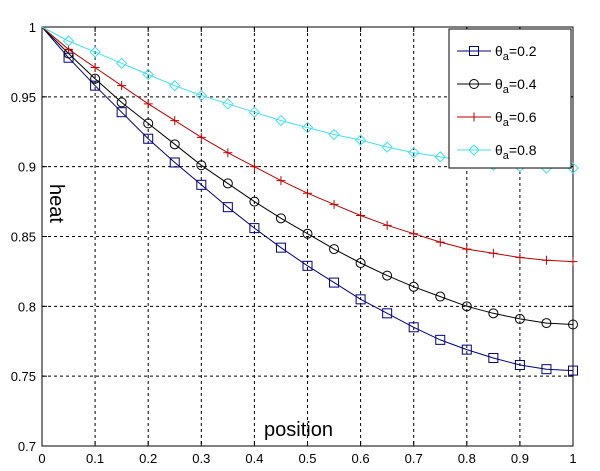 This screenshot has height=471, width=600. What do you see at coordinates (516, 152) in the screenshot?
I see `legend-label: θa=0.8` at bounding box center [516, 152].